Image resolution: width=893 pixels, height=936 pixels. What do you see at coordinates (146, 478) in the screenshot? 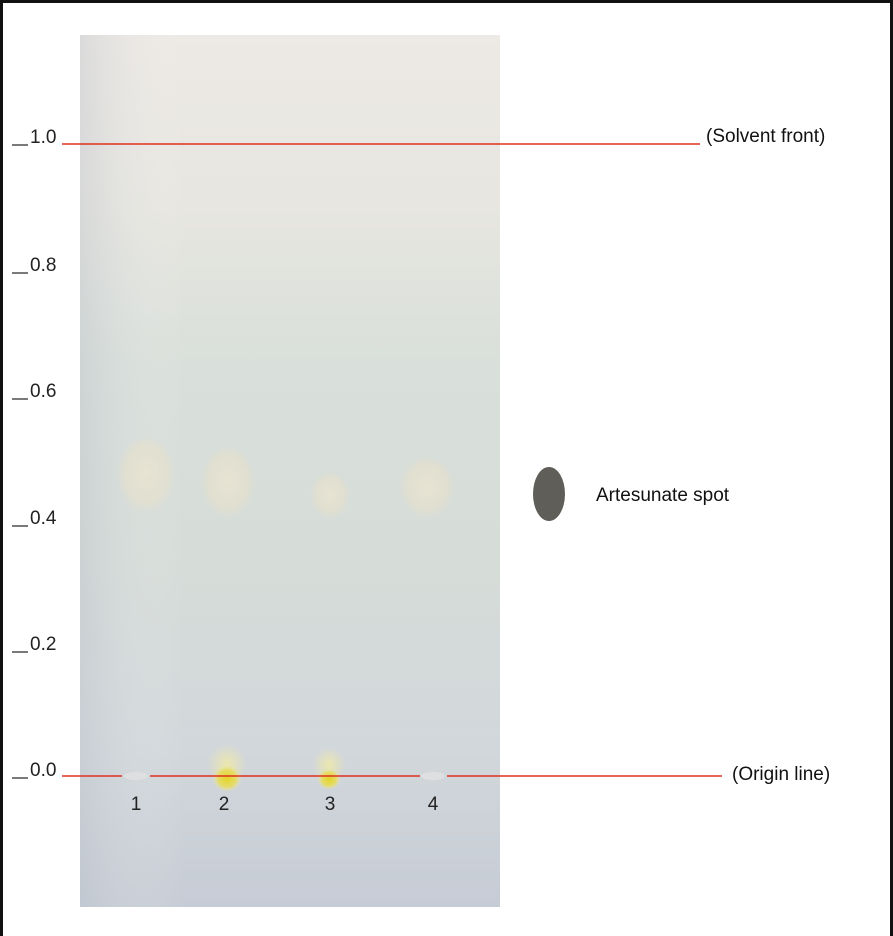
I see `lane-1-upper-spot` at bounding box center [146, 478].